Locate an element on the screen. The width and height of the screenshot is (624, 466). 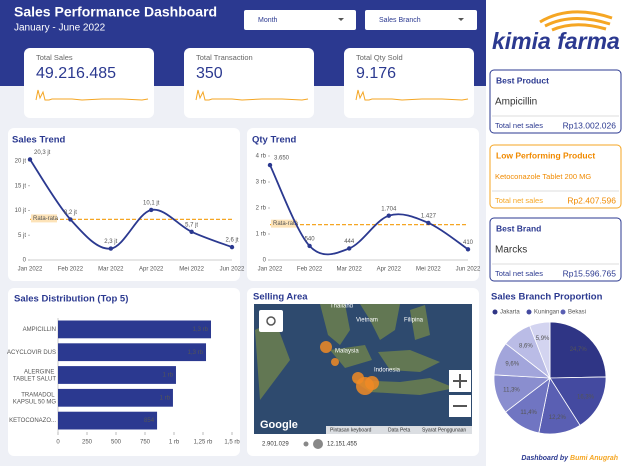
kpi-value: 49.216.485 is located at coordinates (76, 73).